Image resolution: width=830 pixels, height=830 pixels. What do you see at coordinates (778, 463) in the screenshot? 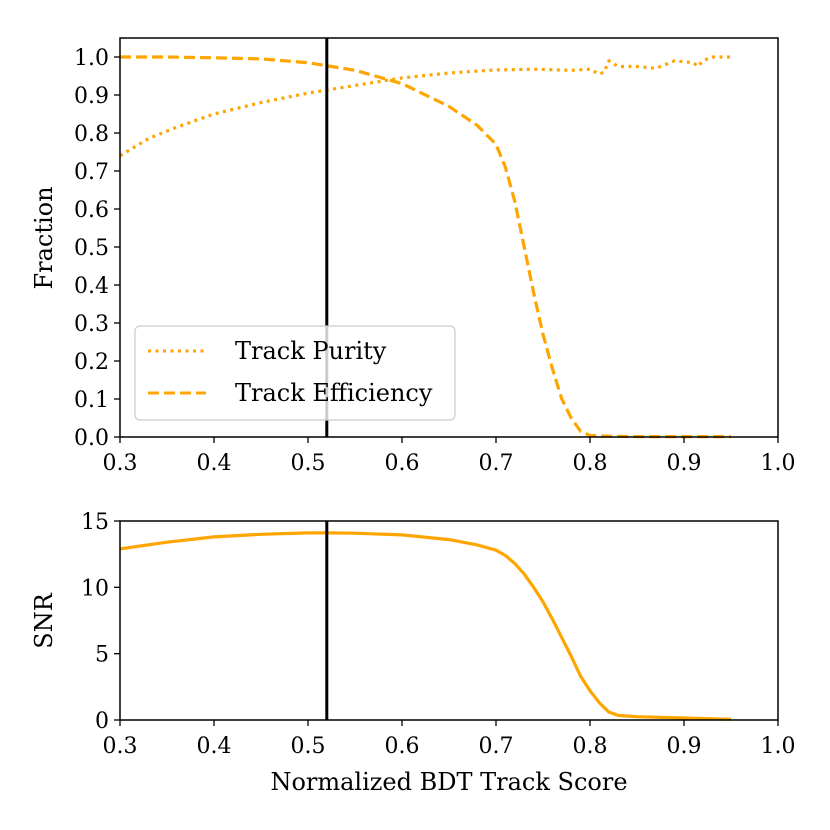
I see `top-x-tick-label: 1.0` at bounding box center [778, 463].